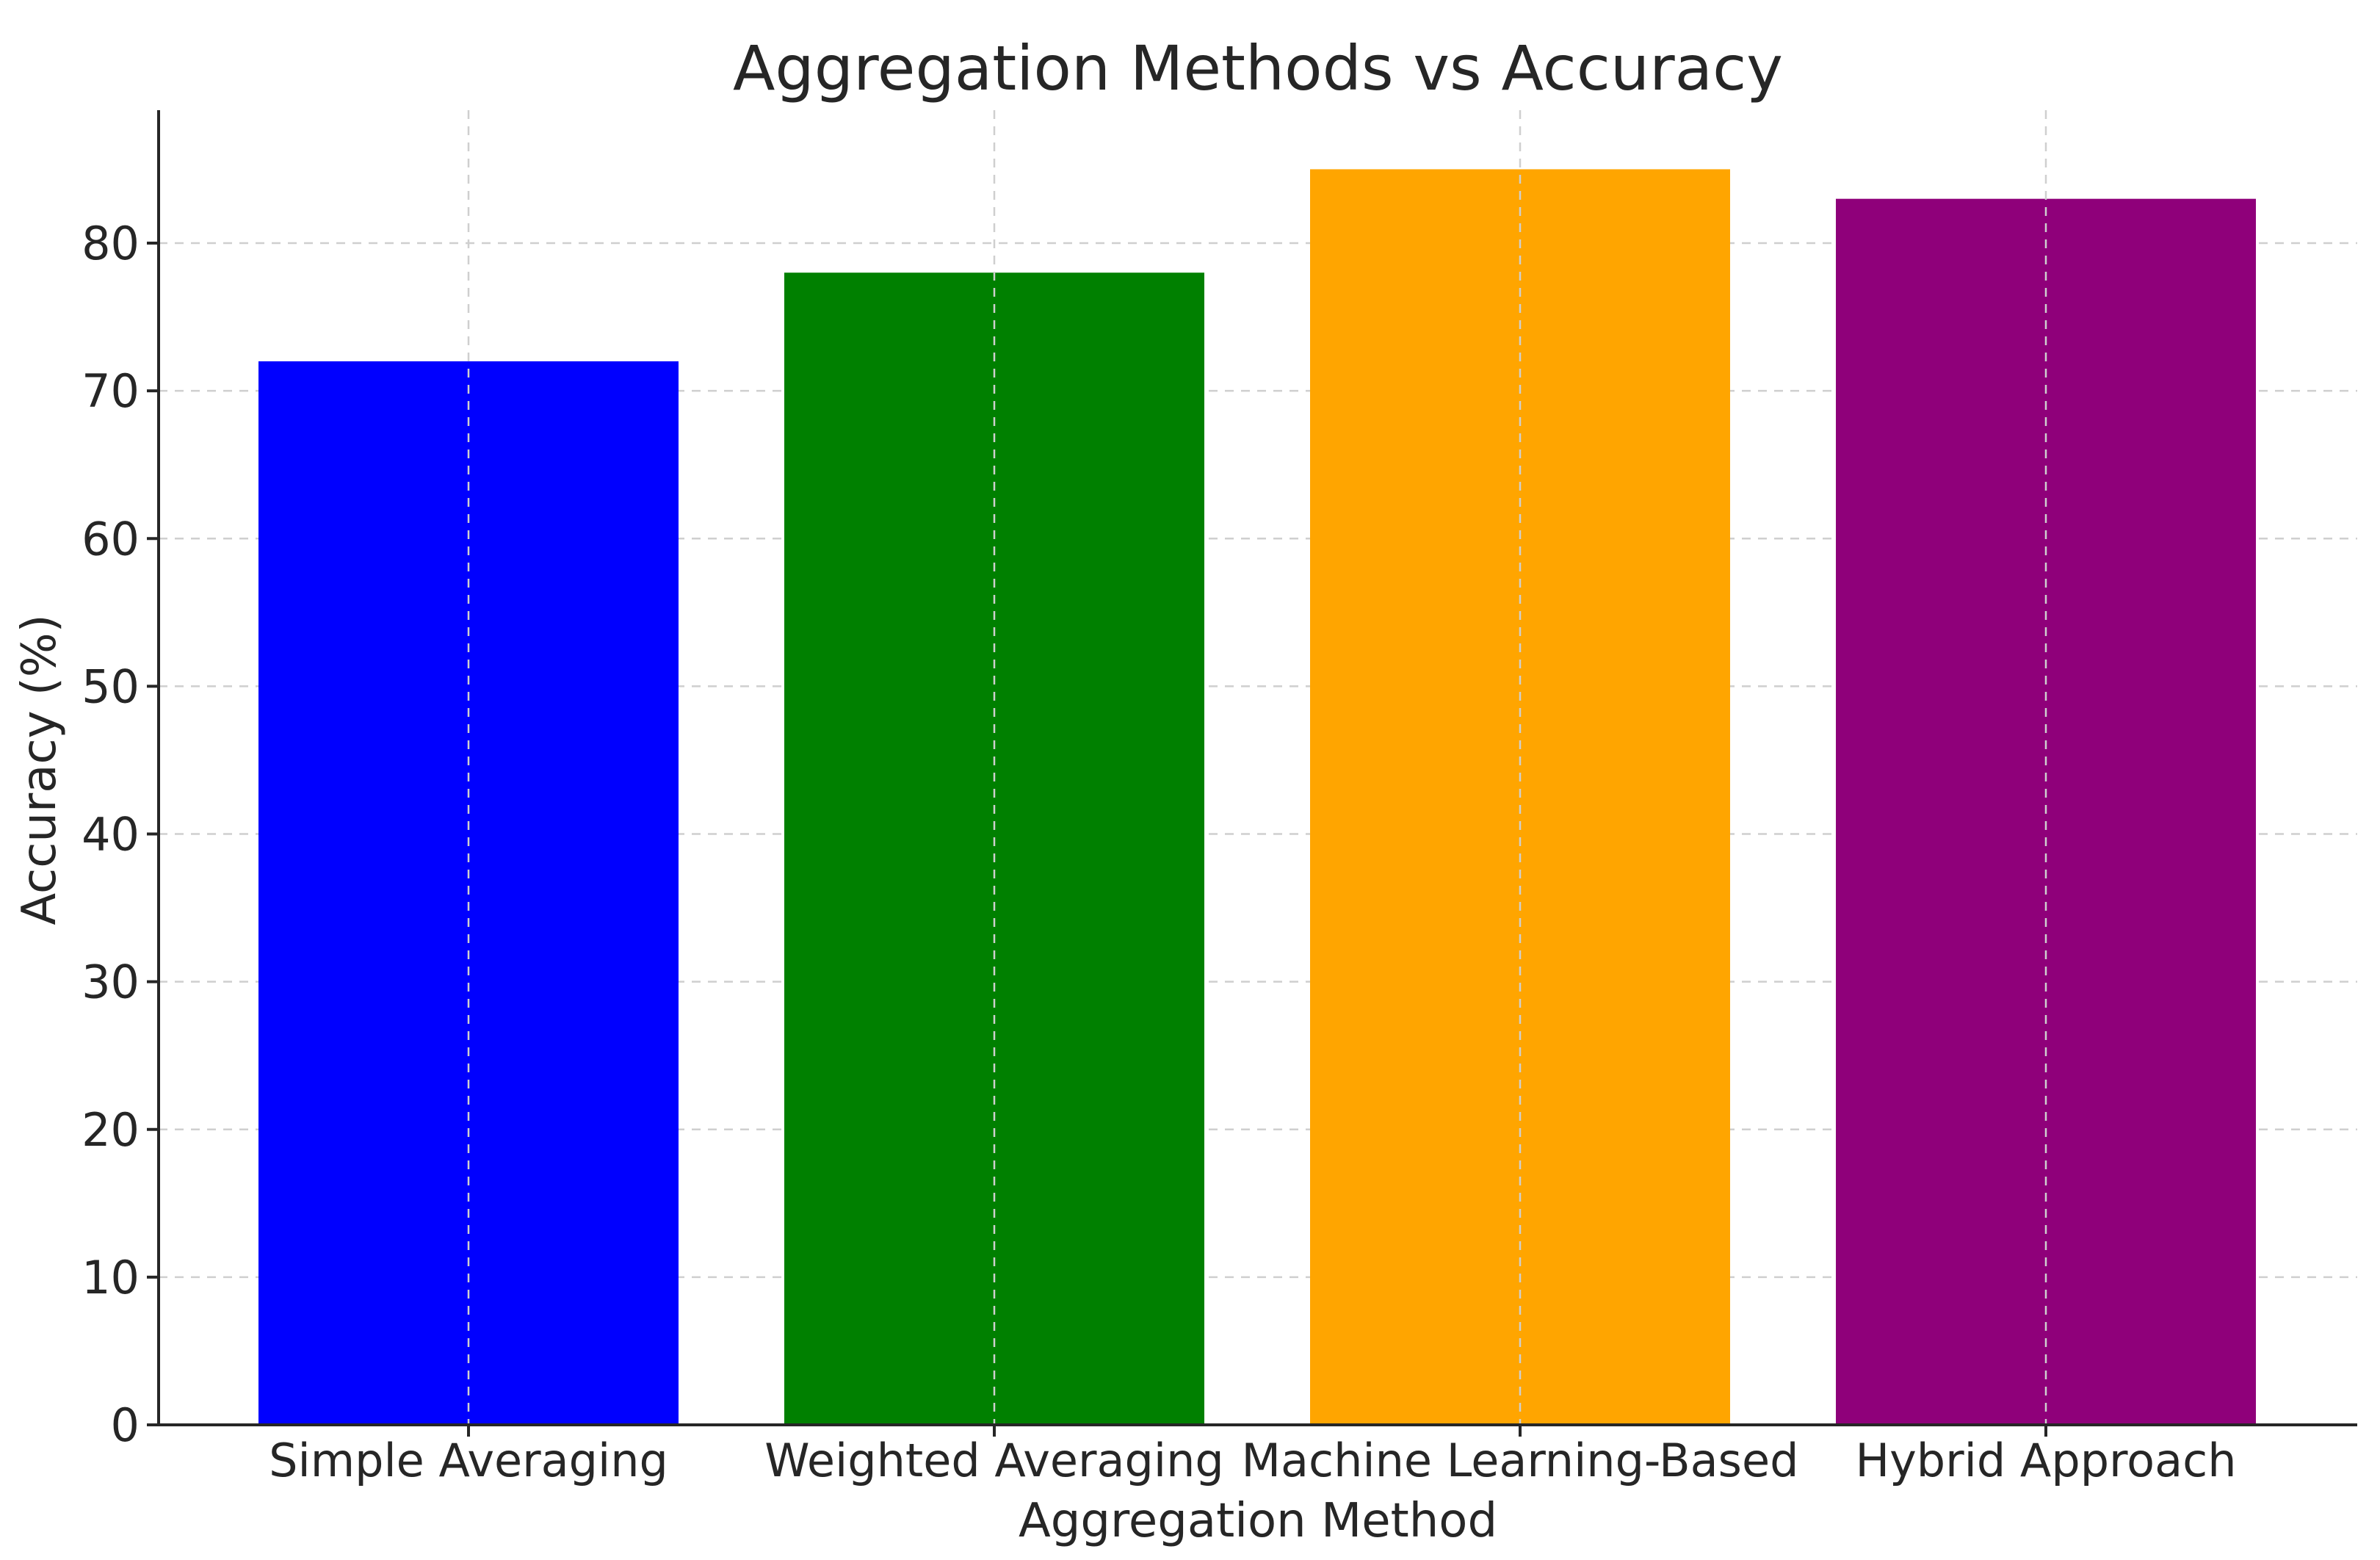  I want to click on y-axis-title: Accuracy (%), so click(39, 769).